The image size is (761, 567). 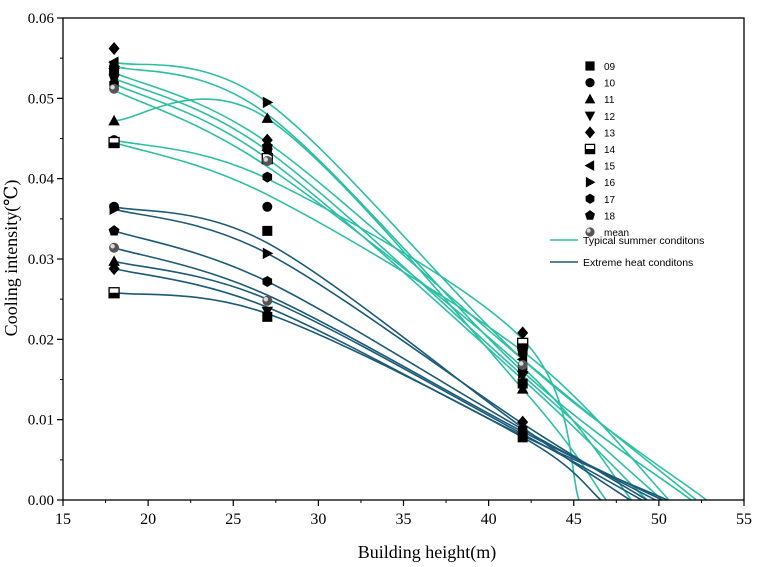 I want to click on marker-mean-x18, so click(x=114, y=88).